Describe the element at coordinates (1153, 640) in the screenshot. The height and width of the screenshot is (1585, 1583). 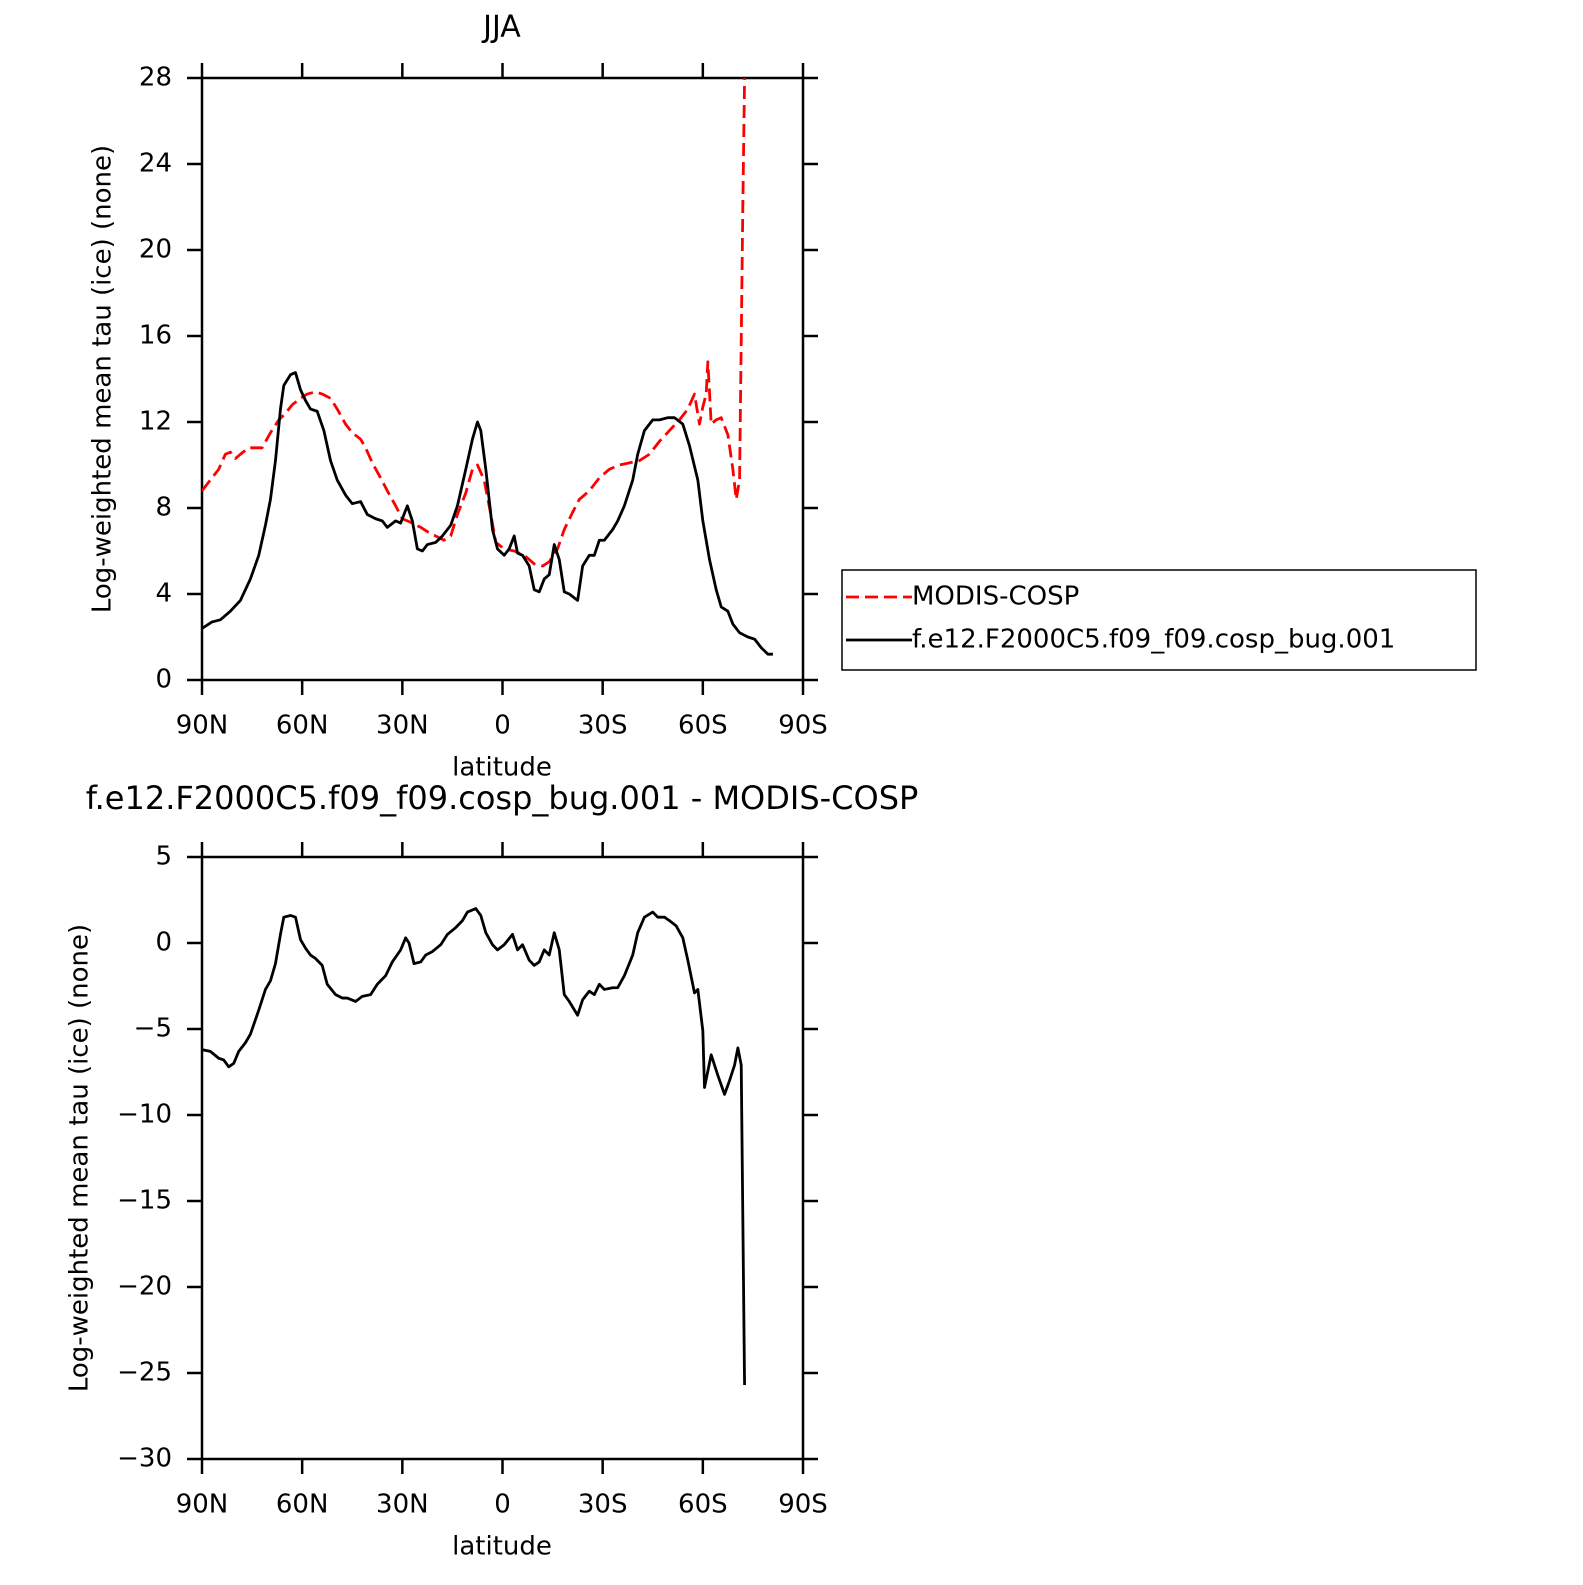
I see `legend-label: f.e12.F2000C5.f09_f09.cosp_bug.001` at that location.